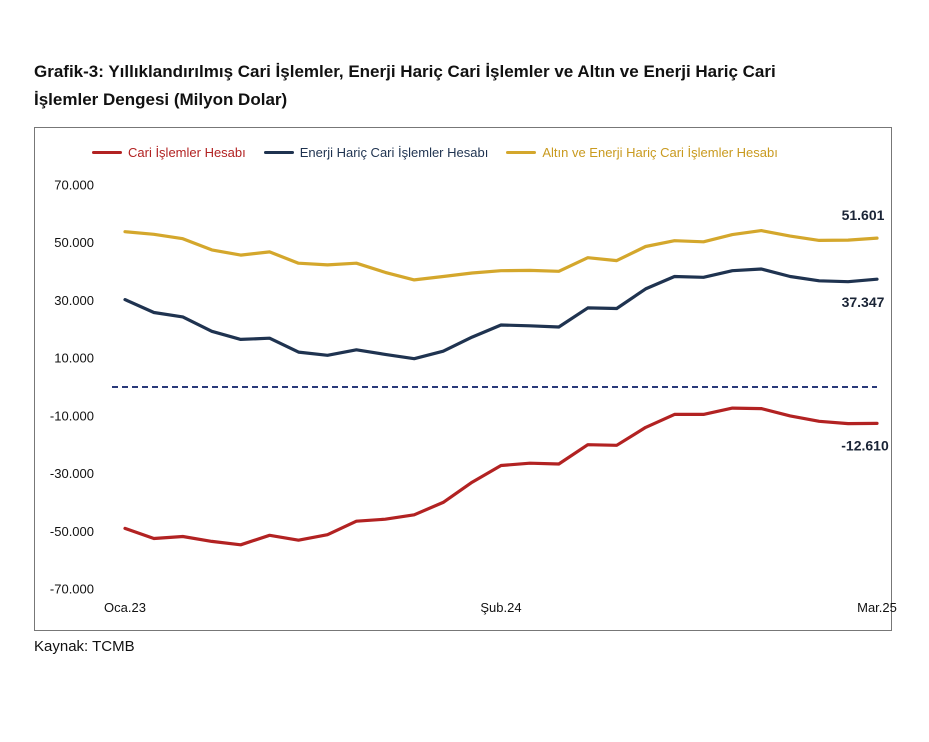 Image resolution: width=929 pixels, height=742 pixels. What do you see at coordinates (74, 300) in the screenshot?
I see `y-tick-label: 30.000` at bounding box center [74, 300].